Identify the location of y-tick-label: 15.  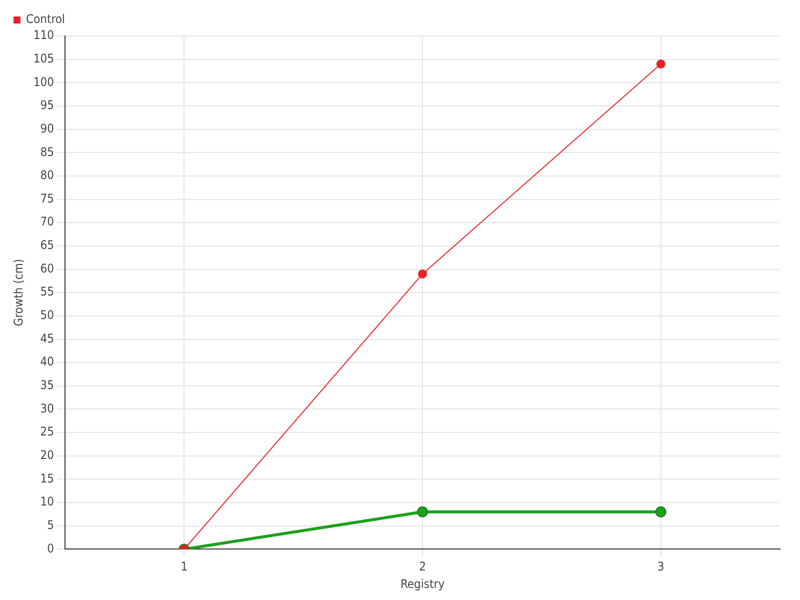
(47, 478).